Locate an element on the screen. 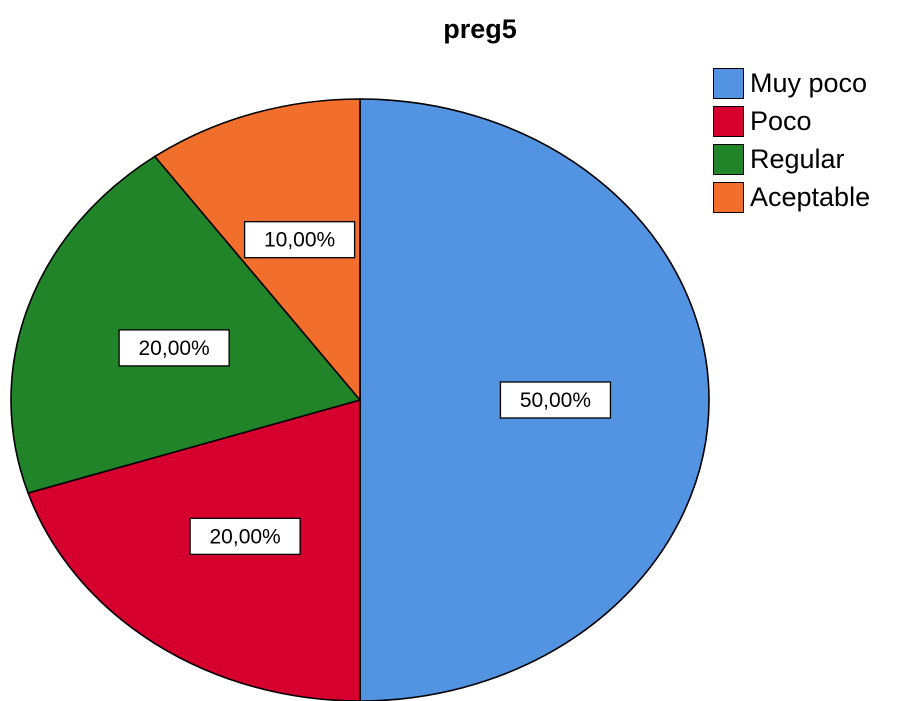 This screenshot has height=701, width=913. data-label-poco: 20,00% is located at coordinates (245, 536).